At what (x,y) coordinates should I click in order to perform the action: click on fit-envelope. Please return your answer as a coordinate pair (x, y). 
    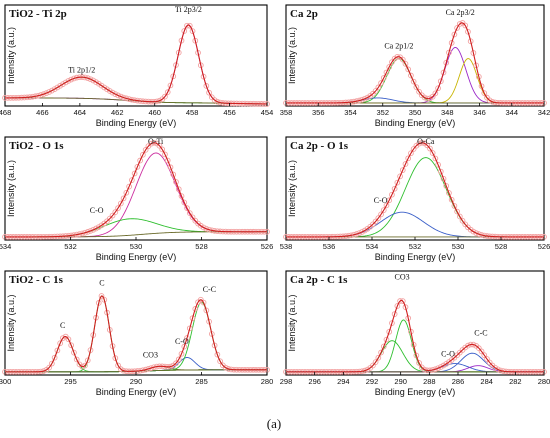
    Looking at the image, I should click on (415, 63).